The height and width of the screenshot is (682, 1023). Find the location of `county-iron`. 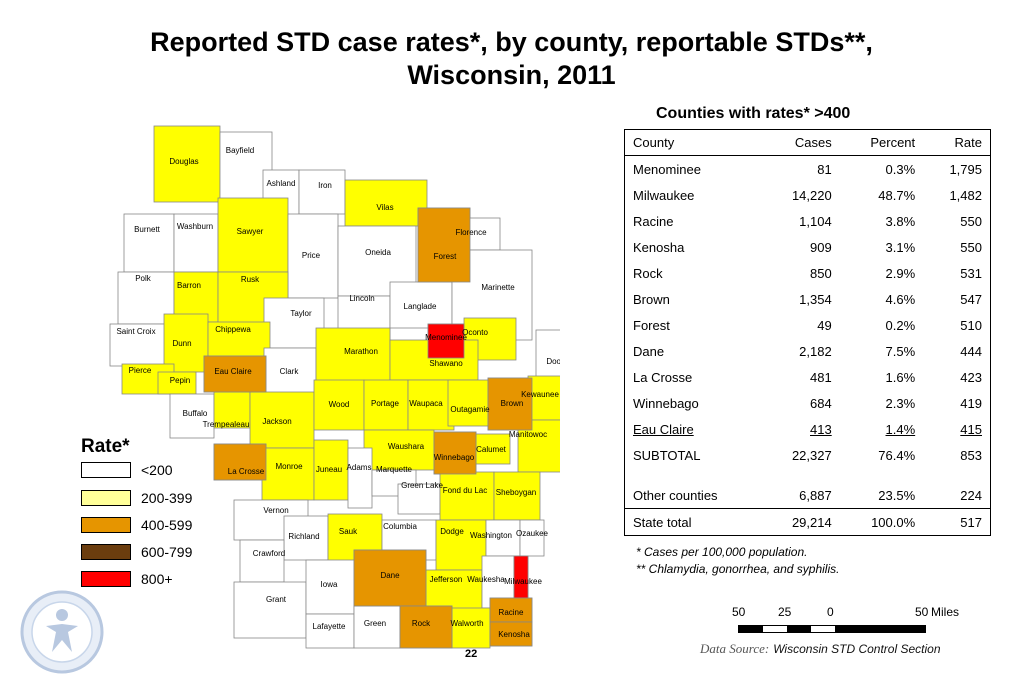

county-iron is located at coordinates (322, 192).